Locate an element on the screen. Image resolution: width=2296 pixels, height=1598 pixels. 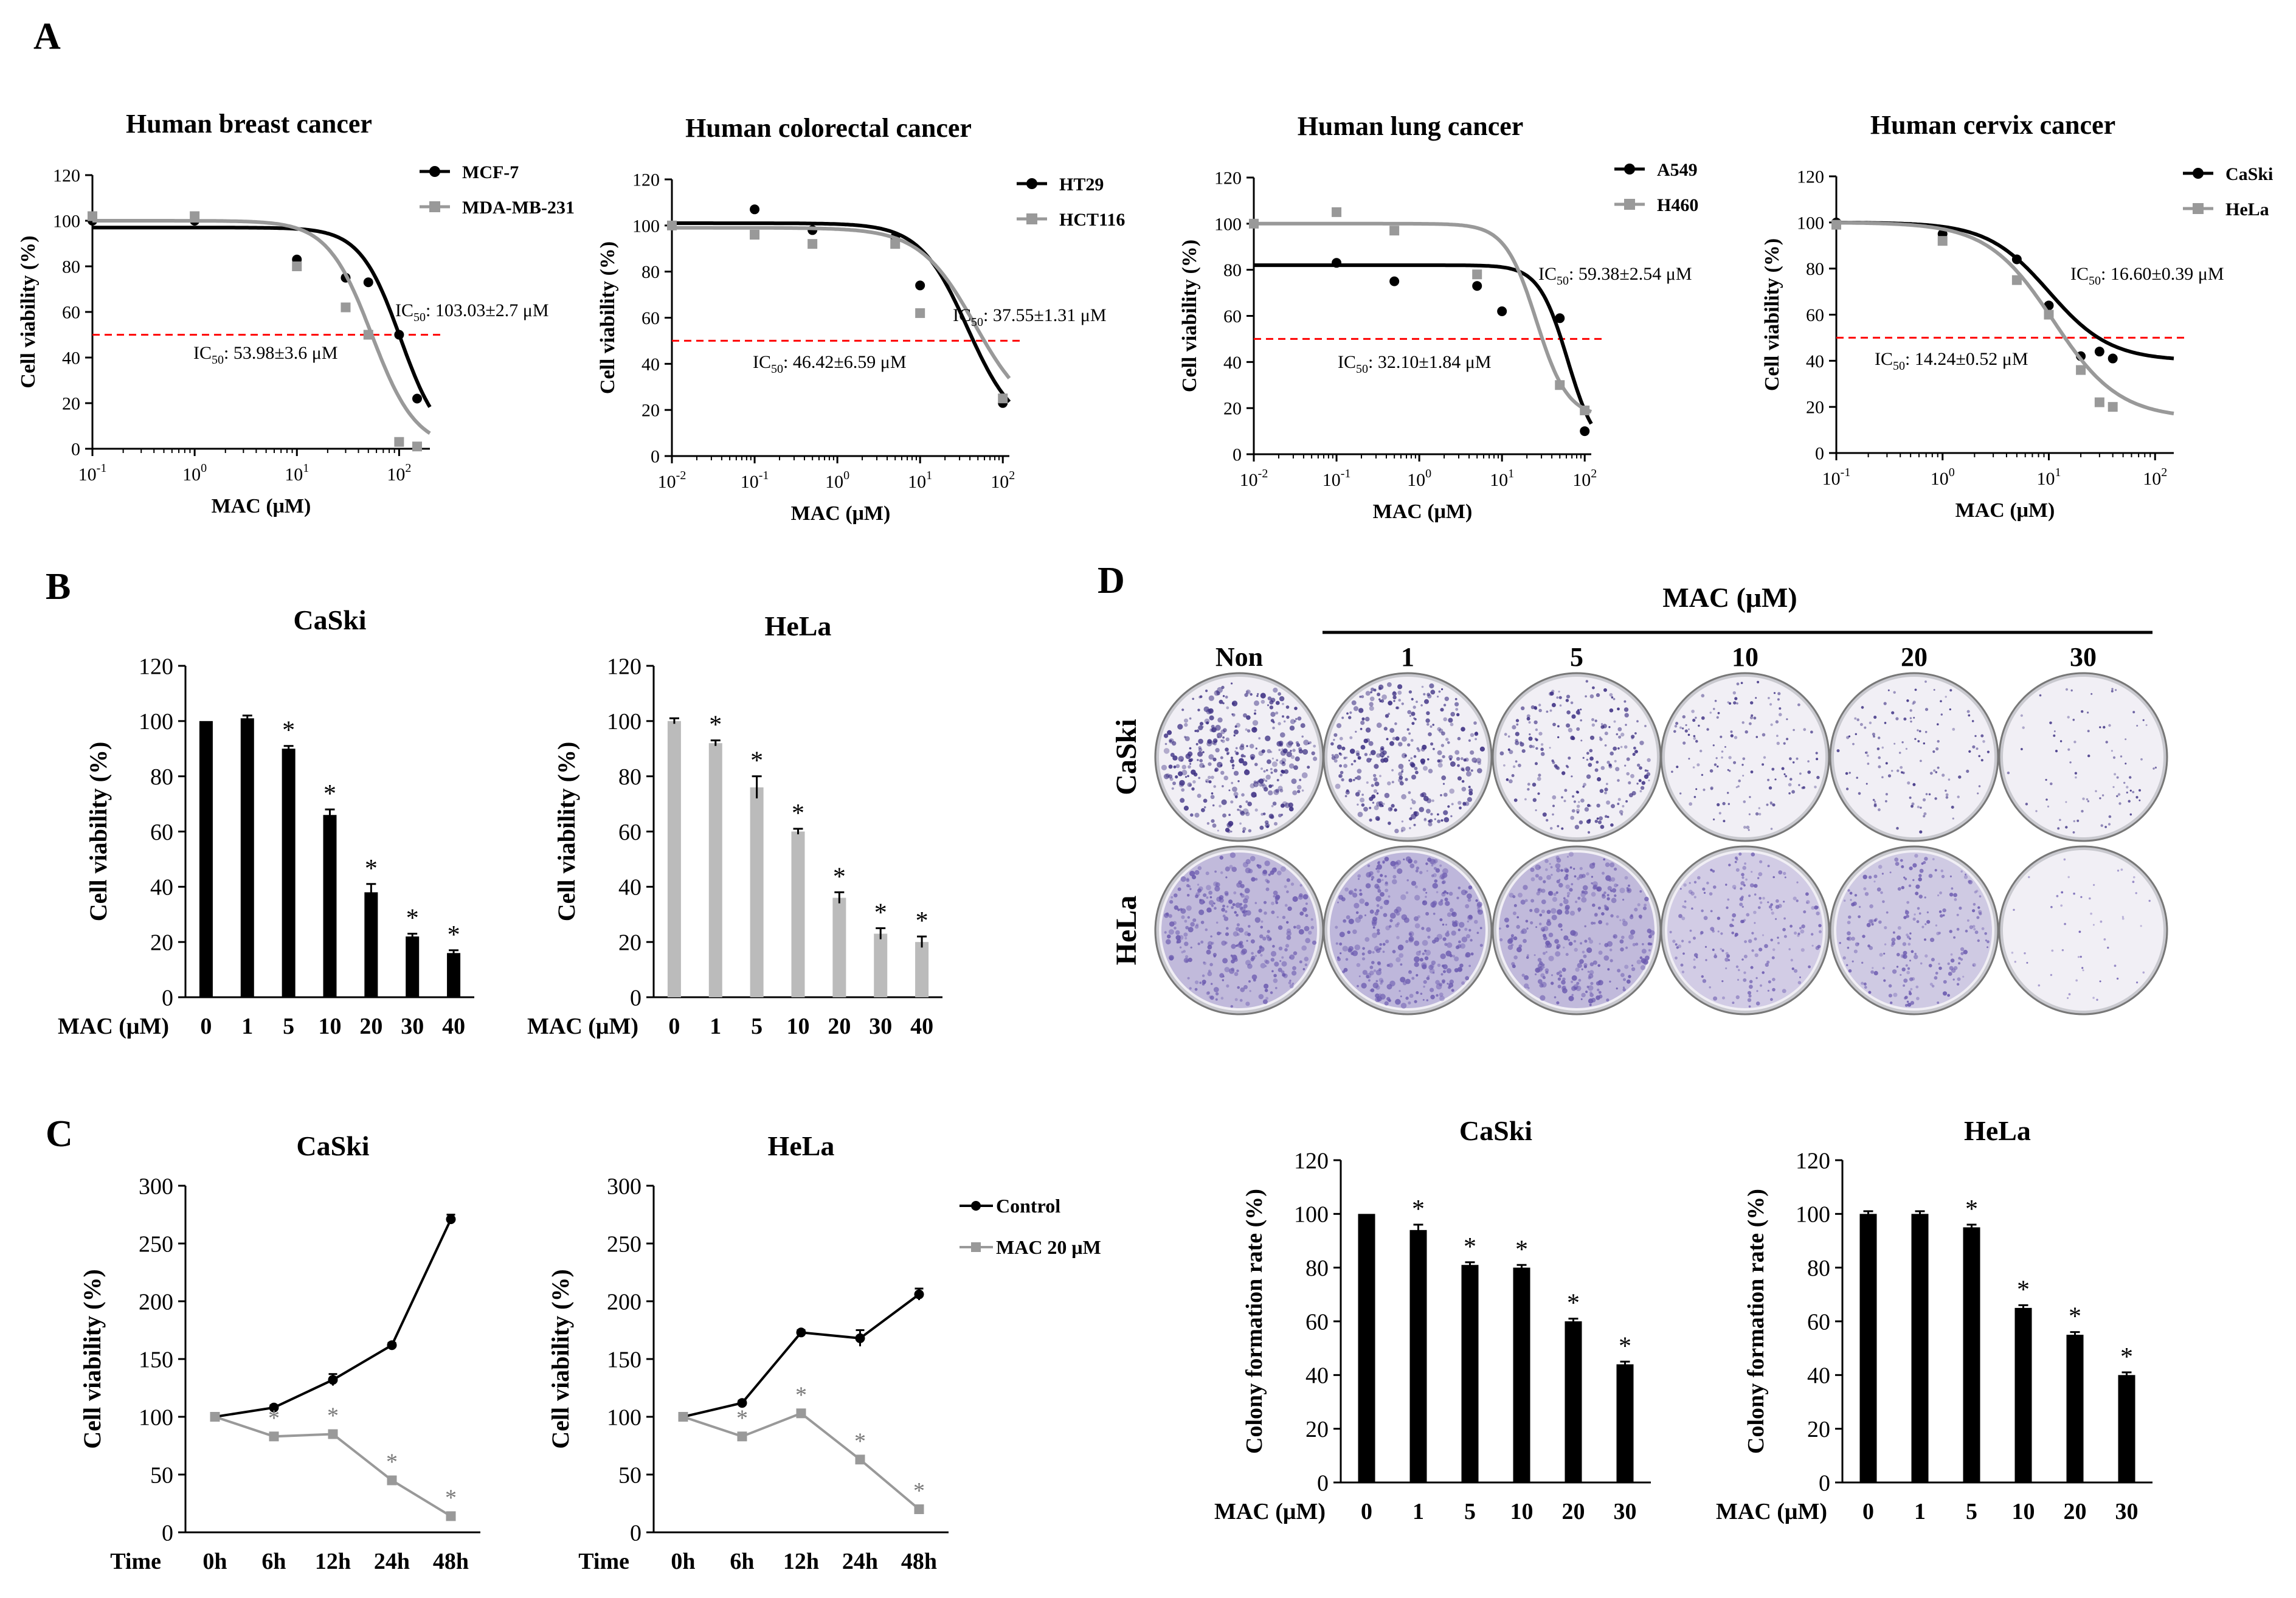
chart-title: CaSki is located at coordinates (333, 1145).